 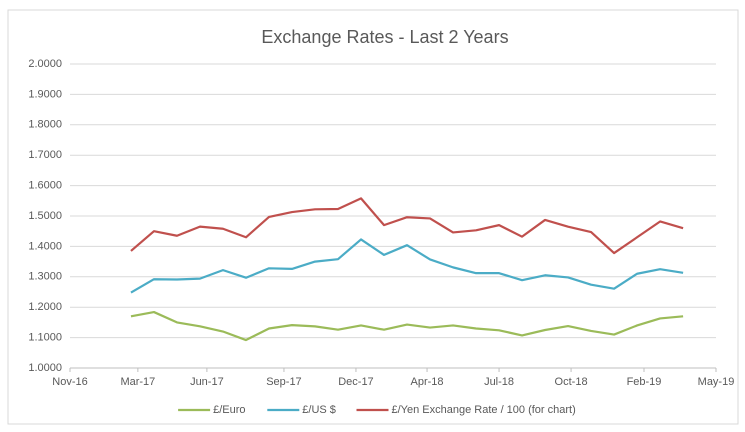 I want to click on y-tick-label: 1.4000, so click(x=45, y=246).